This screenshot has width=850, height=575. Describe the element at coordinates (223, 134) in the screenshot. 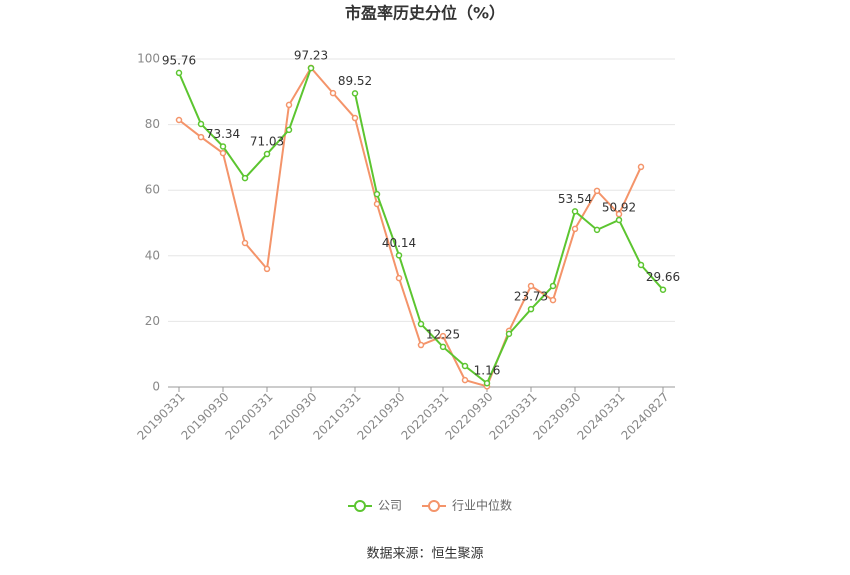

I see `data-label: 73.34` at that location.